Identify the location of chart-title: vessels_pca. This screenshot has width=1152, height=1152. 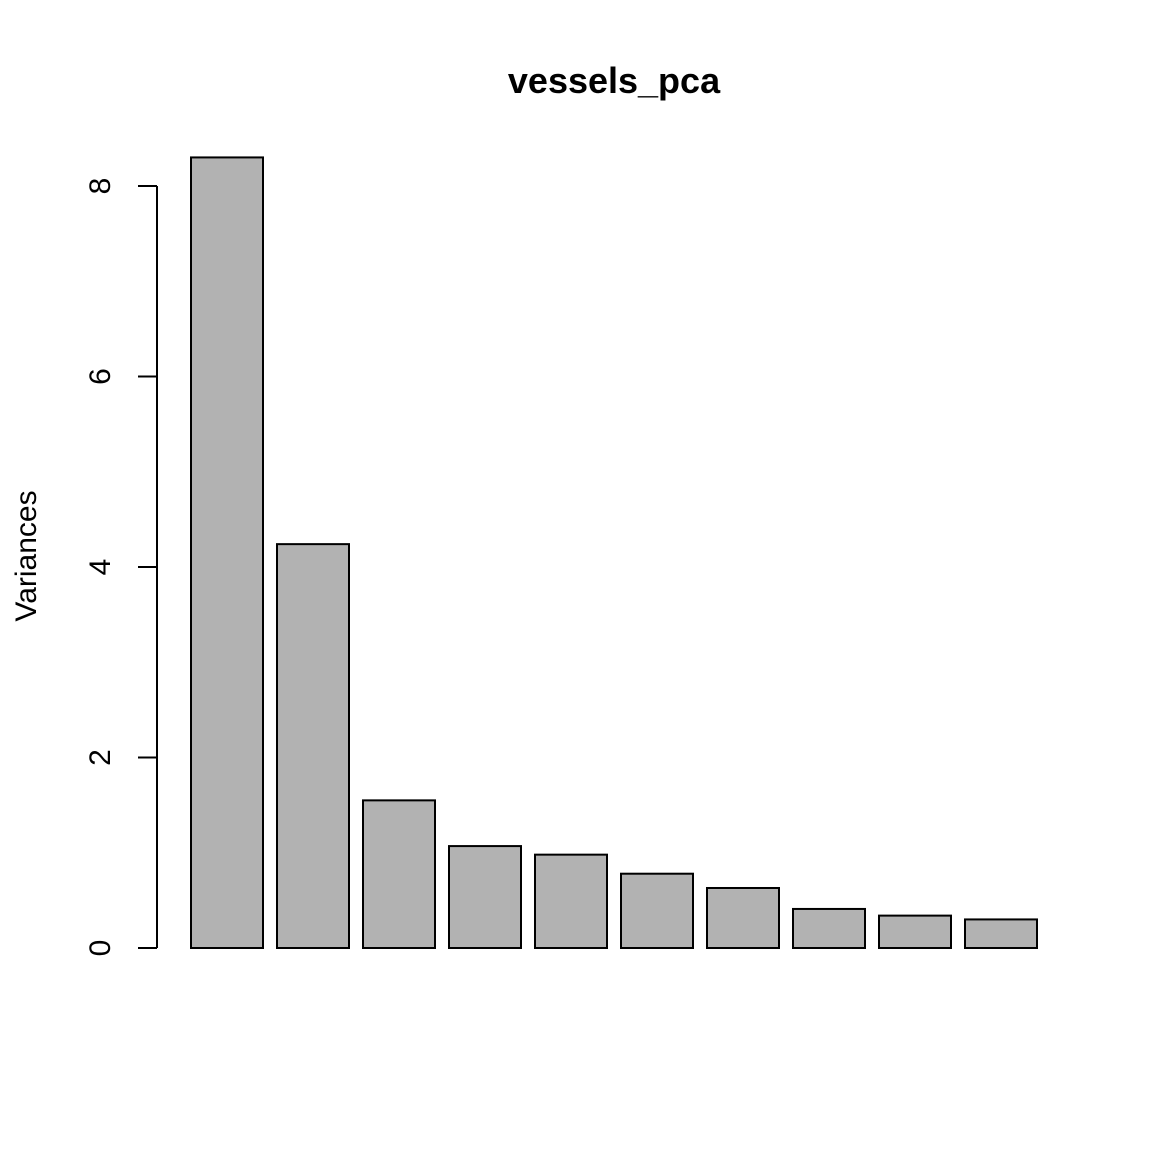
(614, 80).